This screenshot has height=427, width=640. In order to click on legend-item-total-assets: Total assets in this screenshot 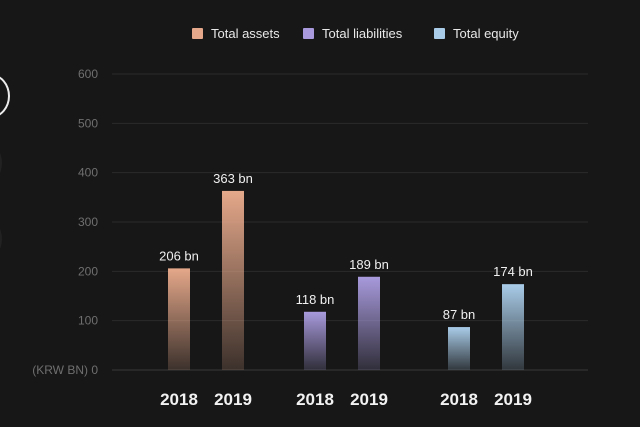, I will do `click(236, 33)`.